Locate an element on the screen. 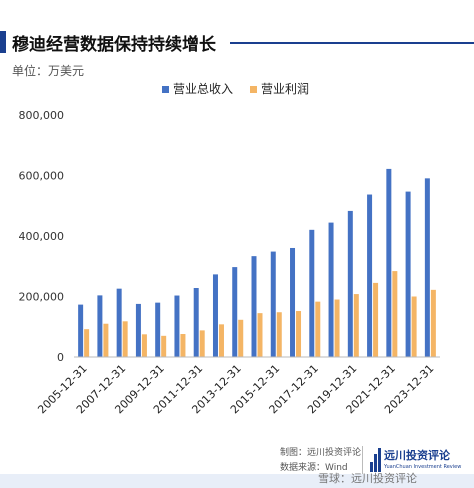 The image size is (474, 488). y-tick-label: 400,000 is located at coordinates (42, 236).